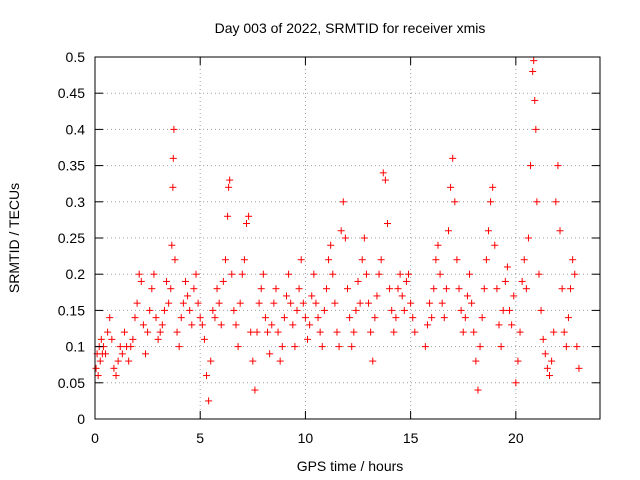  What do you see at coordinates (200, 438) in the screenshot?
I see `x-tick-label: 5` at bounding box center [200, 438].